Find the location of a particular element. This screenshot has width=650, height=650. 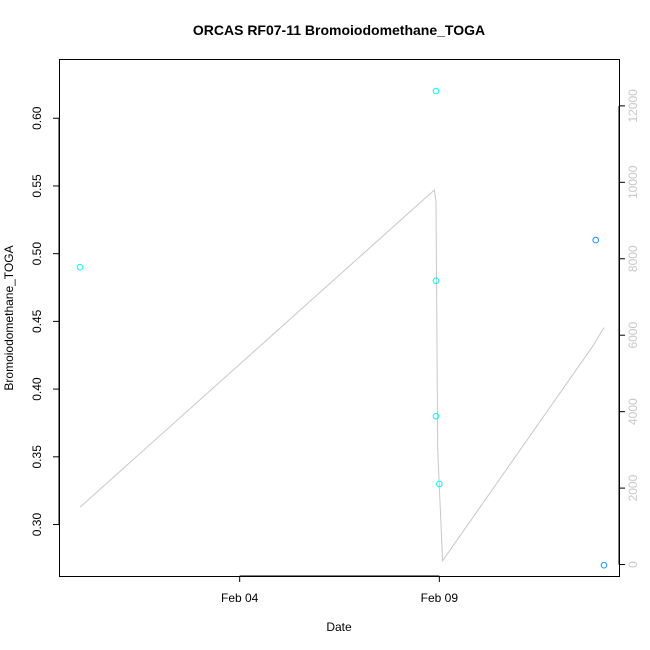

y-tick-label: 0.40 is located at coordinates (37, 389).